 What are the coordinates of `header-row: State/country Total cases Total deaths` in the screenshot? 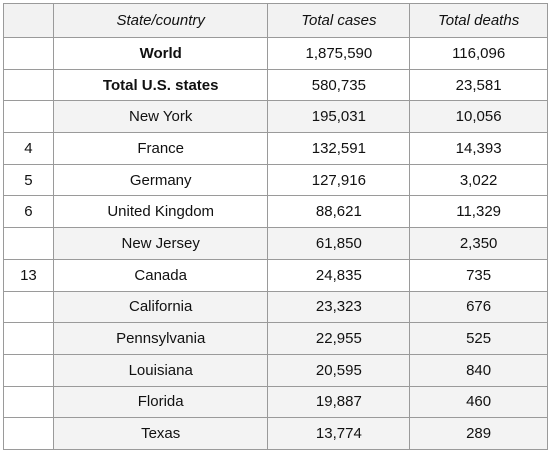 It's located at (275, 20).